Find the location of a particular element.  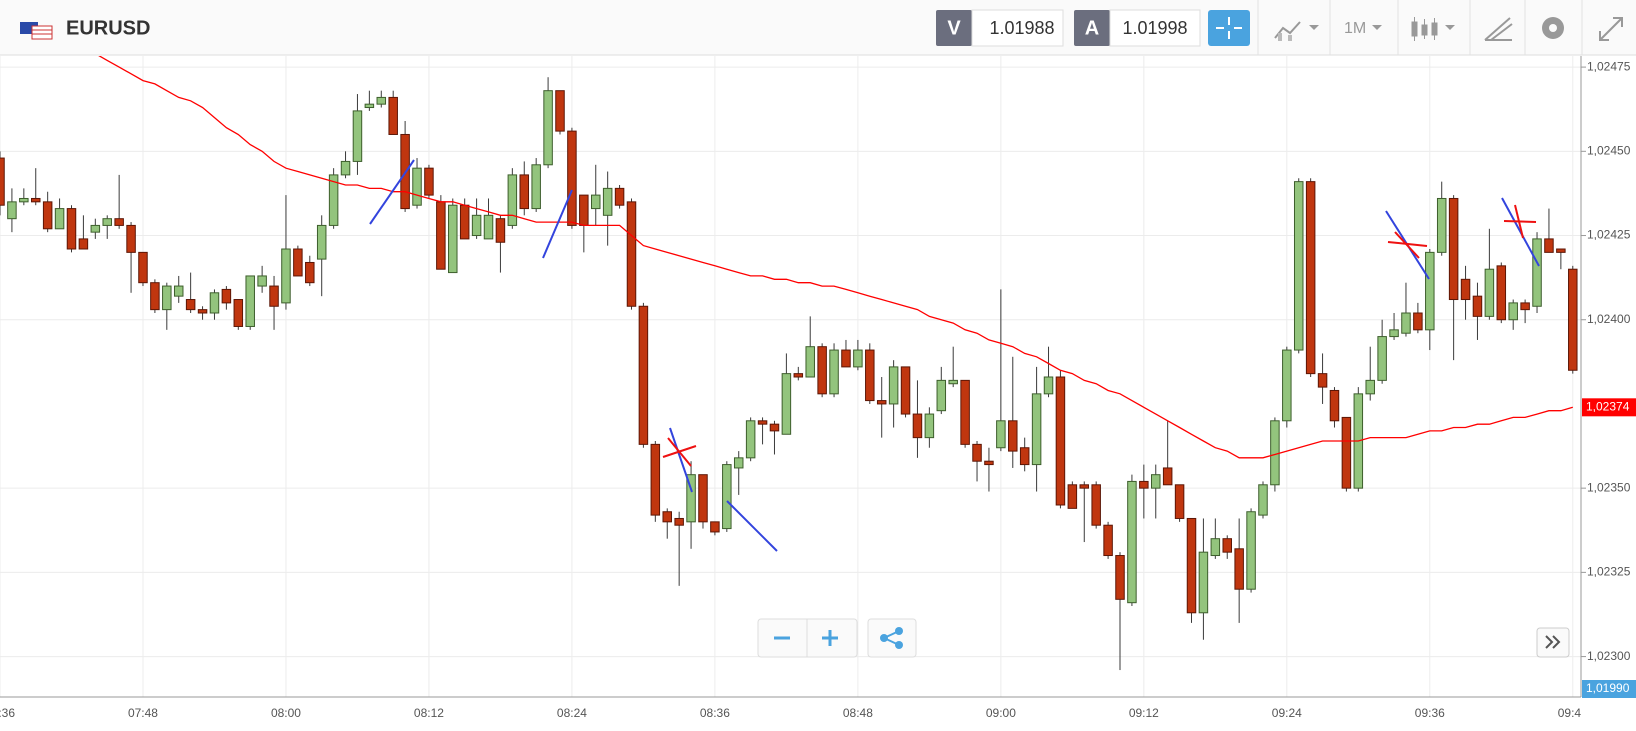

y-tick-label: 1,02325 is located at coordinates (1609, 572).